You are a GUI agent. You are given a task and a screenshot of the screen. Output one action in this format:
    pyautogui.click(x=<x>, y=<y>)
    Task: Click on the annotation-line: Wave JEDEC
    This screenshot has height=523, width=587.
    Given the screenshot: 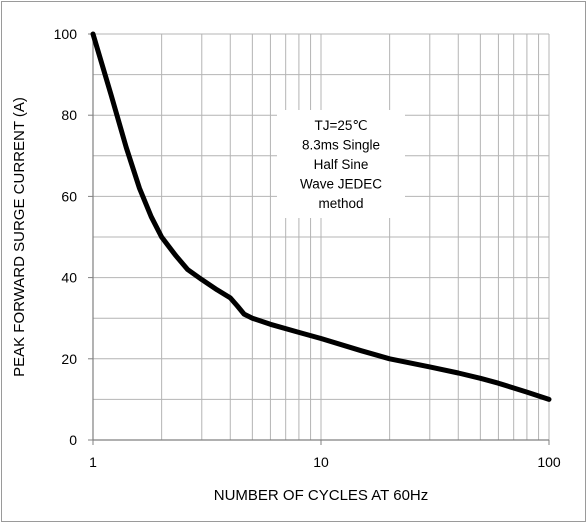 What is the action you would take?
    pyautogui.click(x=341, y=184)
    